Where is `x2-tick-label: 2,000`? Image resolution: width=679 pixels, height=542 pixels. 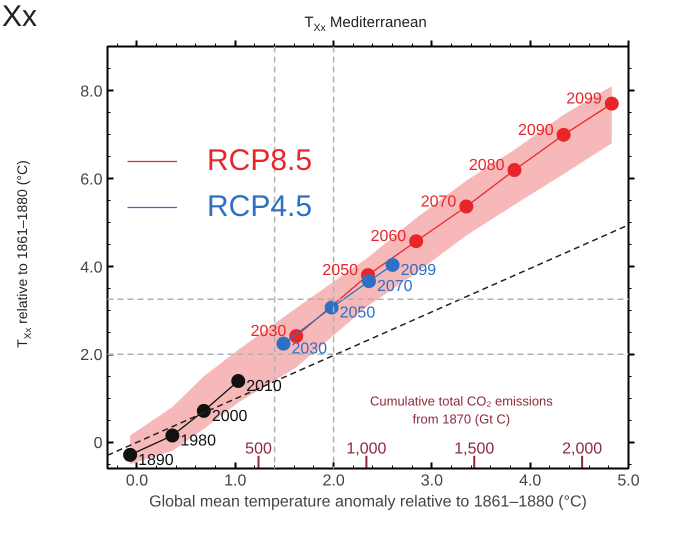 x2-tick-label: 2,000 is located at coordinates (582, 449).